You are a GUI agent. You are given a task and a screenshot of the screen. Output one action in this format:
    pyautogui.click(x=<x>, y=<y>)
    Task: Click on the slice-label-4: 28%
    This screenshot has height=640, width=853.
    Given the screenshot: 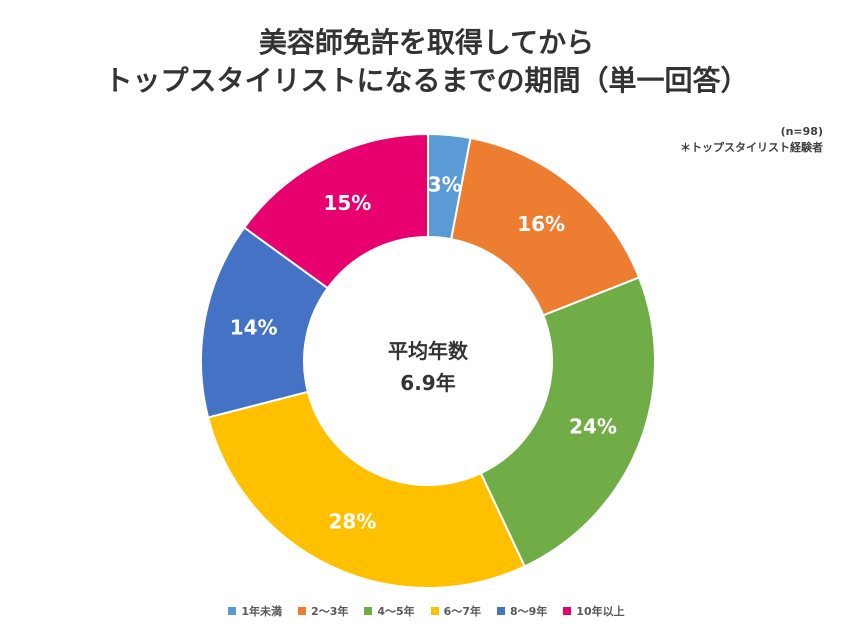 What is the action you would take?
    pyautogui.click(x=352, y=522)
    